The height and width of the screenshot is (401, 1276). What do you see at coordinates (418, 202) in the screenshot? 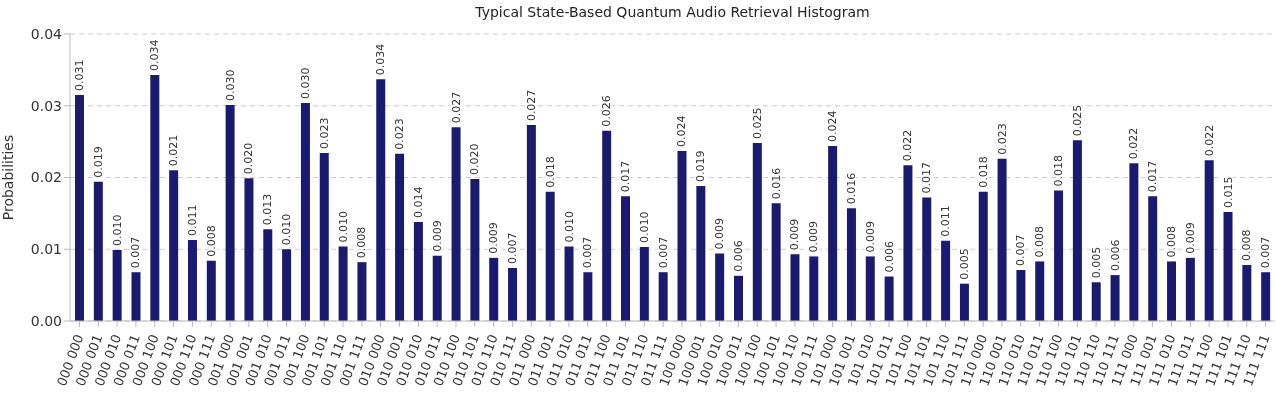
I see `data-label: 0.014` at bounding box center [418, 202].